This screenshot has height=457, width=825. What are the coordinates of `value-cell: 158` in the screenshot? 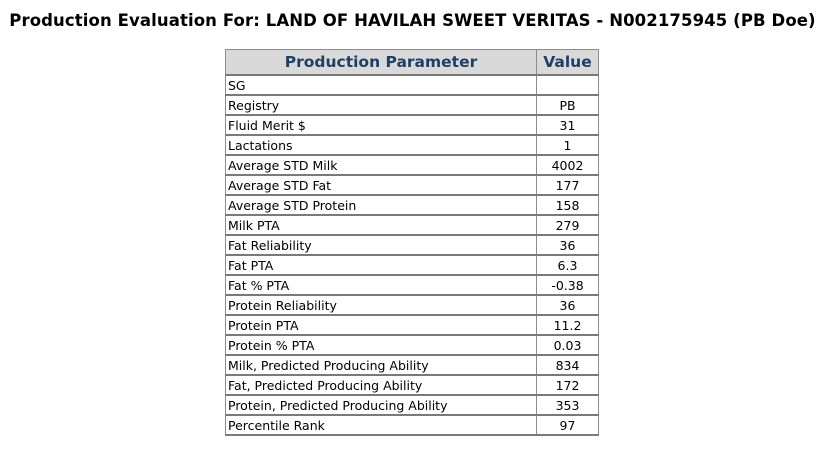 It's located at (567, 205).